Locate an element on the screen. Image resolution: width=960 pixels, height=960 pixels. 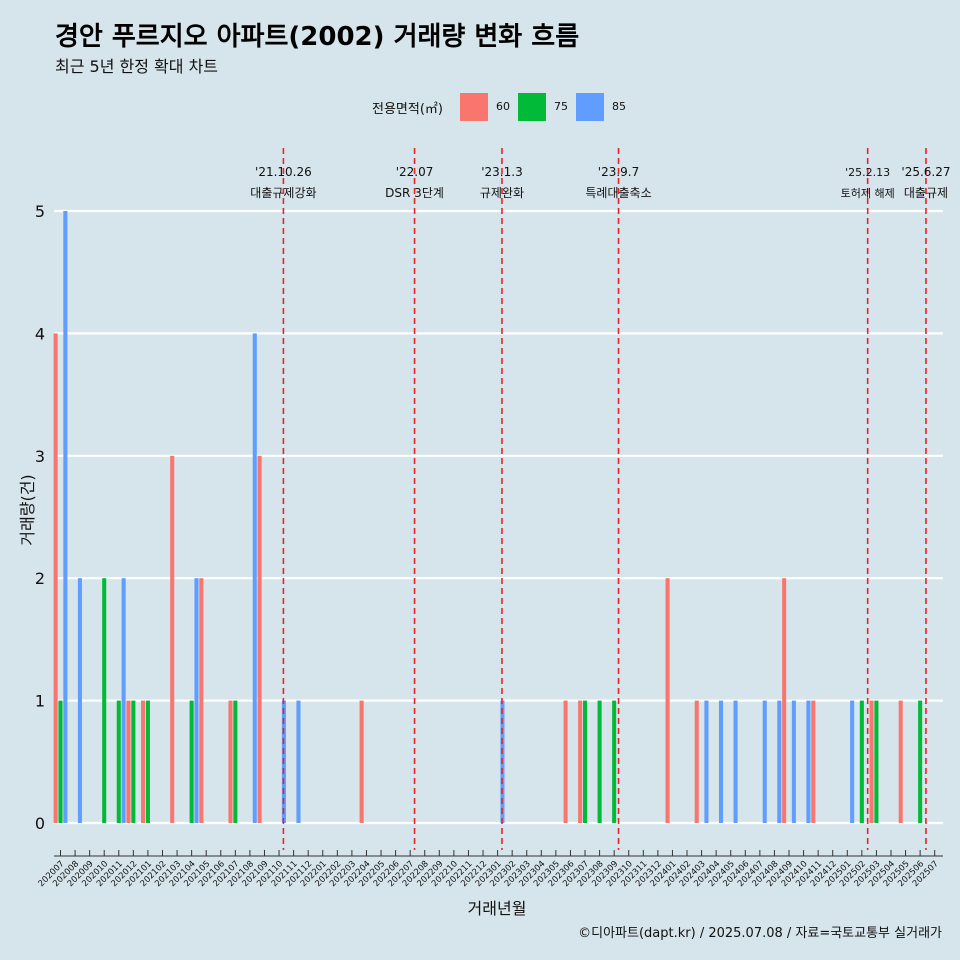
chart-subtitle: 최근 5년 한정 확대 차트 is located at coordinates (137, 66).